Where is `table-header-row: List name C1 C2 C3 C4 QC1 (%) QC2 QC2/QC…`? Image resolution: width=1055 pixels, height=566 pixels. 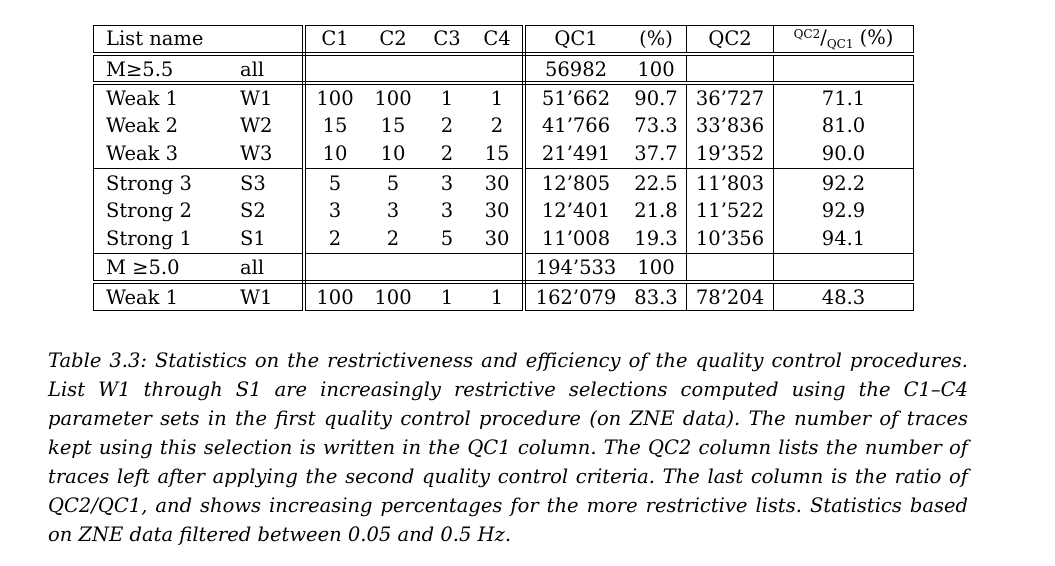
table-header-row: List name C1 C2 C3 C4 QC1 (%) QC2 QC2/QC… is located at coordinates (503, 40).